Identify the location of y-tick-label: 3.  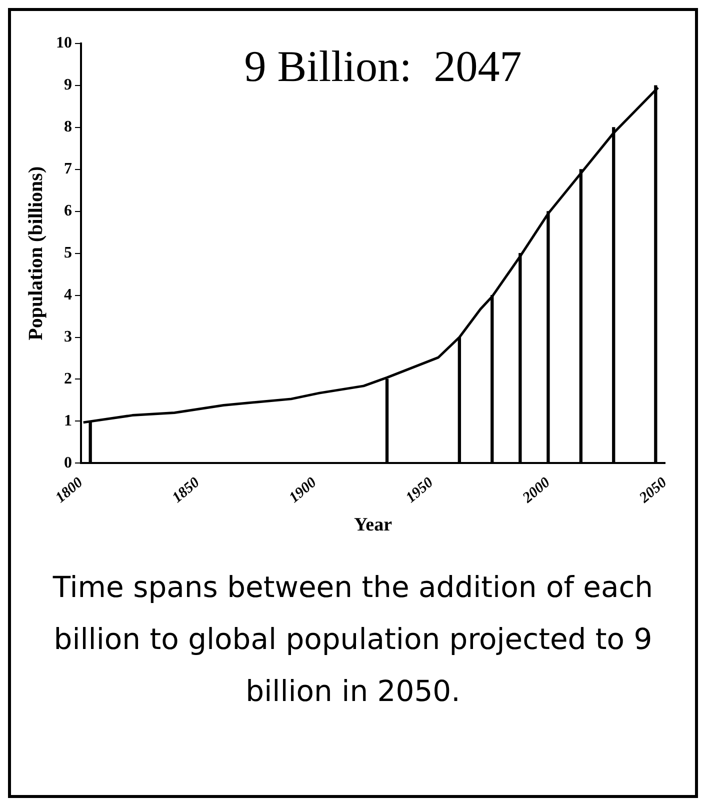
(68, 337).